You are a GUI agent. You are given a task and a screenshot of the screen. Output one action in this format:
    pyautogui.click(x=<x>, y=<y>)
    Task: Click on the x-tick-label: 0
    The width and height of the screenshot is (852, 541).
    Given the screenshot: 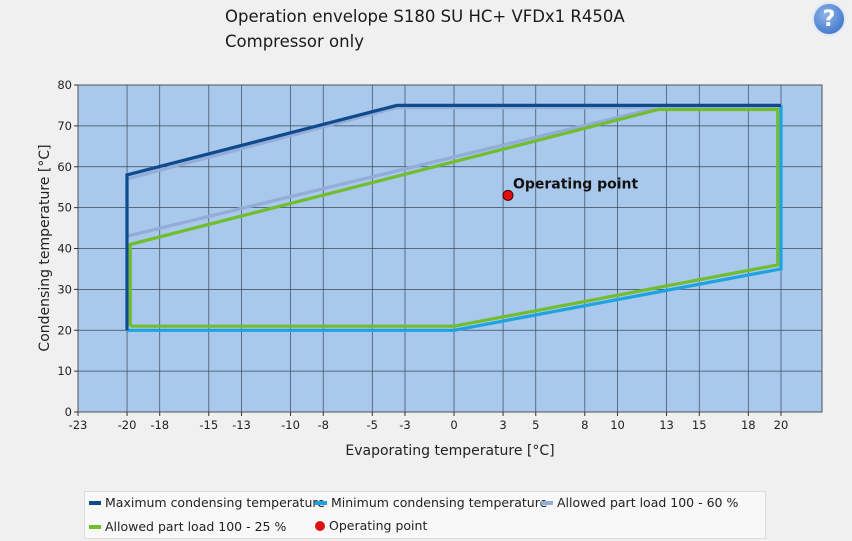 What is the action you would take?
    pyautogui.click(x=453, y=425)
    